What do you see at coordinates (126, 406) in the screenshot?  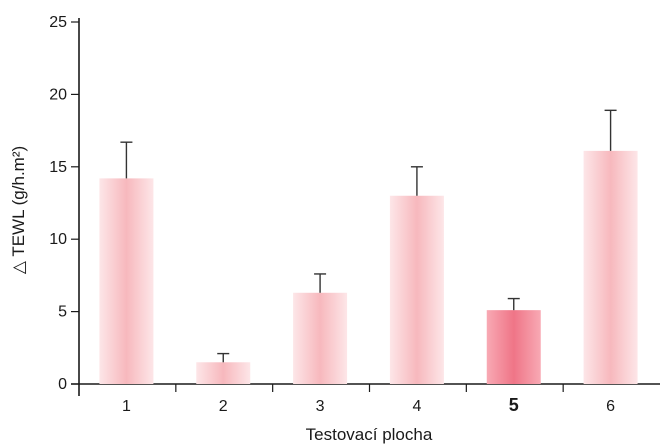 I see `x-tick-label: 1` at bounding box center [126, 406].